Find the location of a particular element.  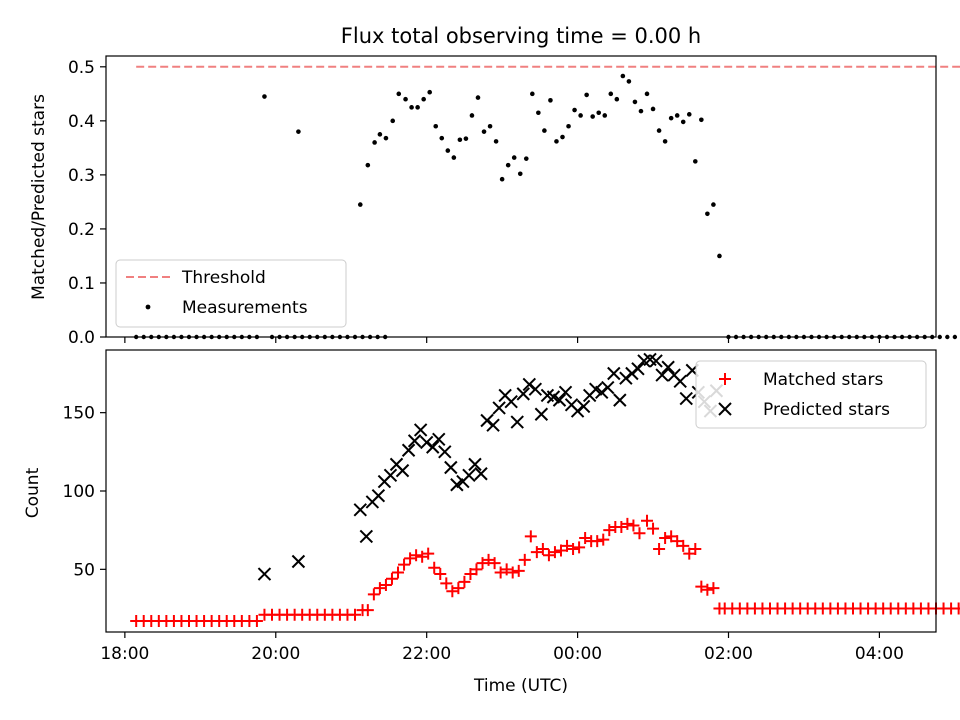

top-y-tick-label: 0.4 is located at coordinates (81, 122).